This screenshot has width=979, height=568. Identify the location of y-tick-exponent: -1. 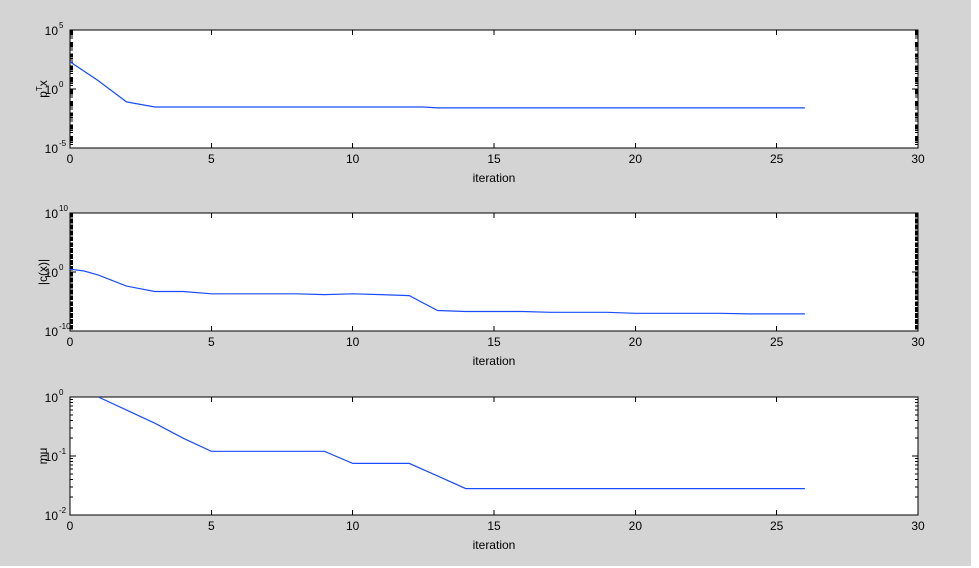
(63, 451).